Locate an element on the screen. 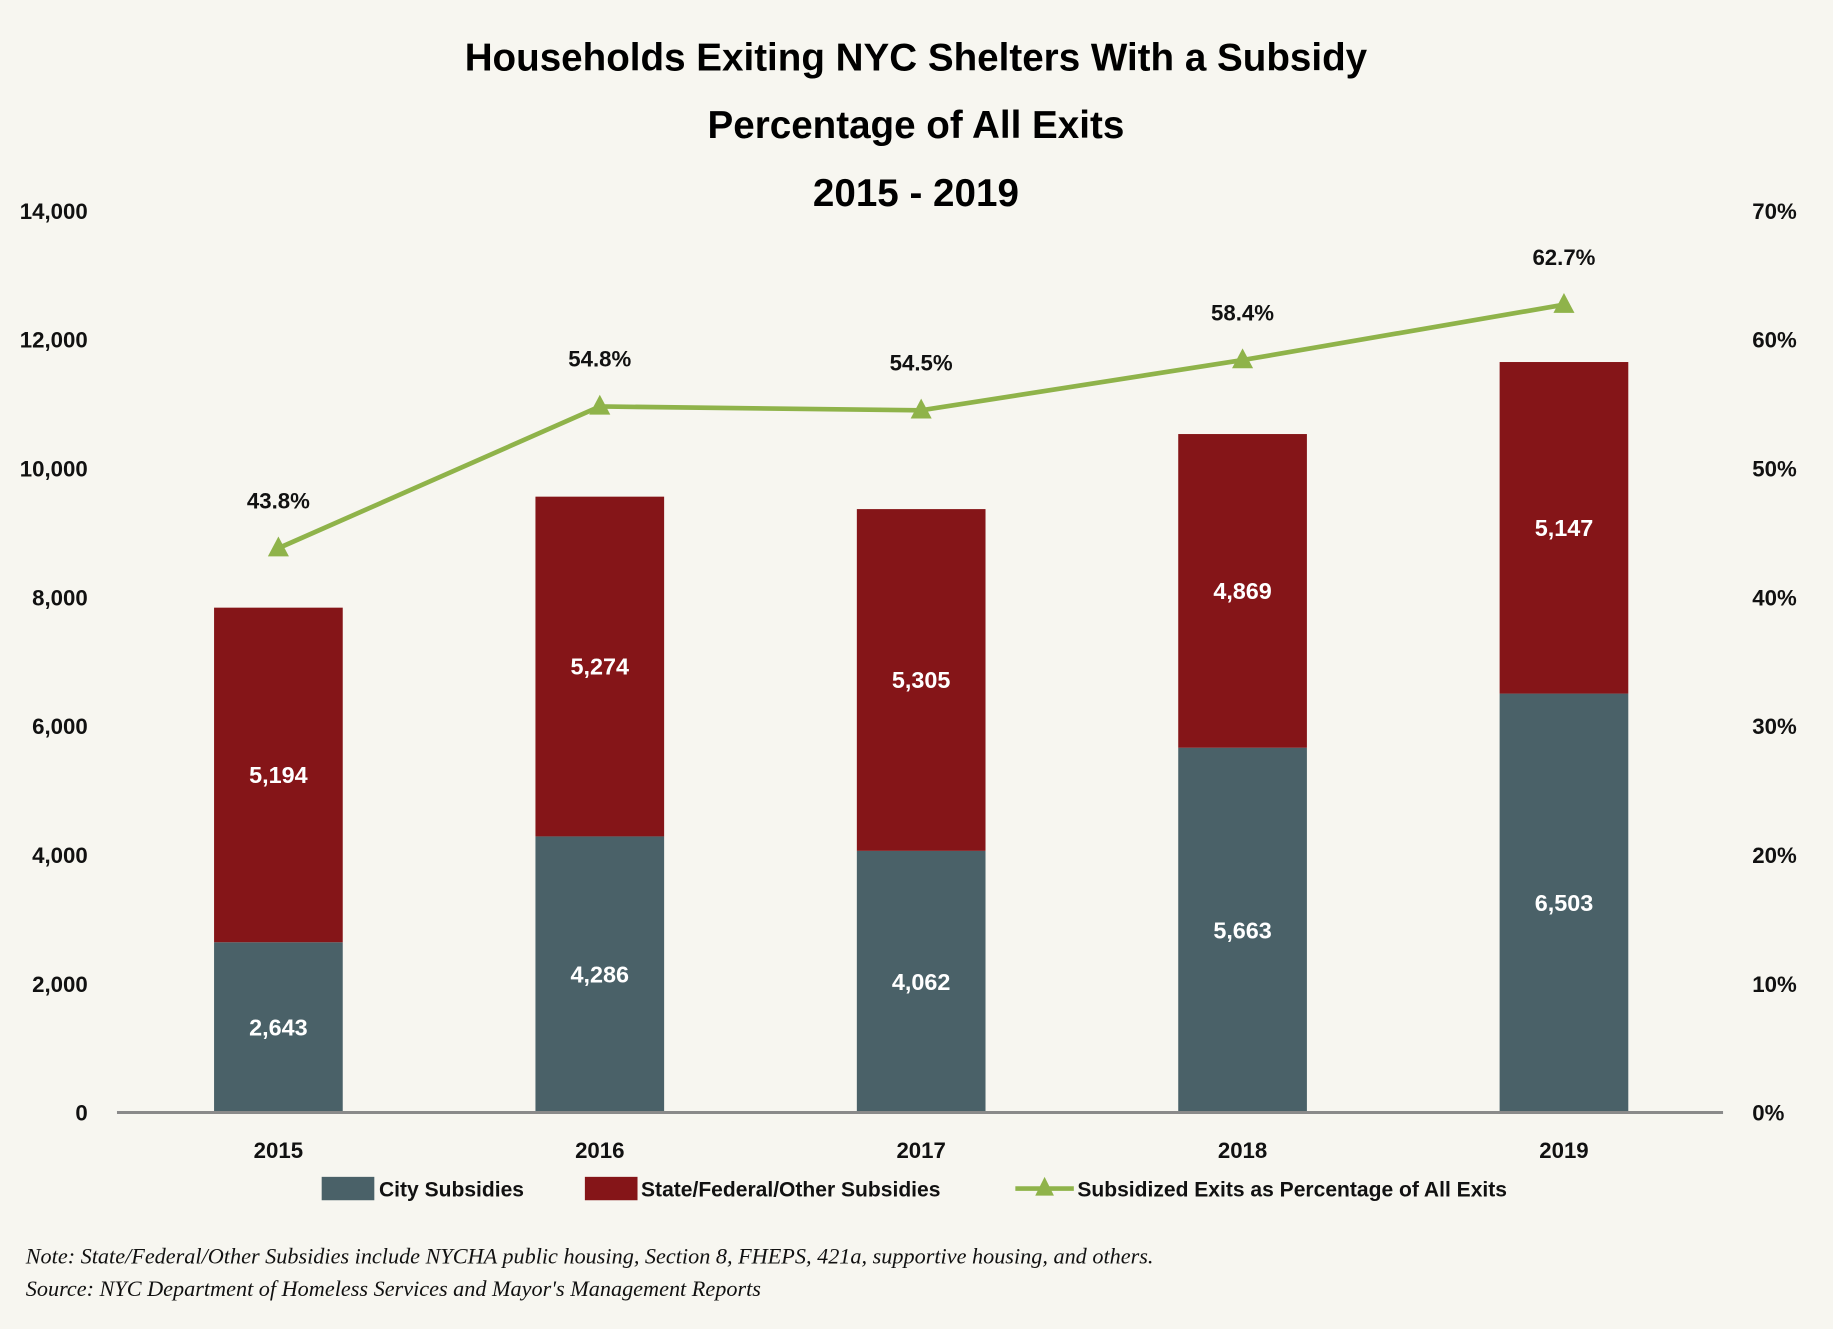 This screenshot has width=1833, height=1329. x-tick-label: 2017 is located at coordinates (920, 1150).